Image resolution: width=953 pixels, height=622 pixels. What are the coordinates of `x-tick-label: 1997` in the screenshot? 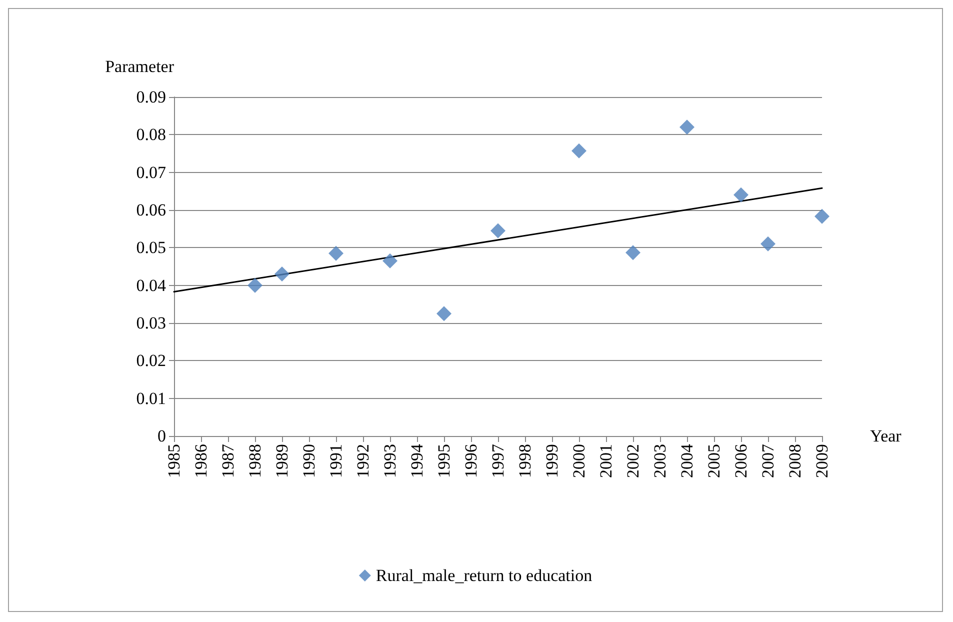 It's located at (498, 461).